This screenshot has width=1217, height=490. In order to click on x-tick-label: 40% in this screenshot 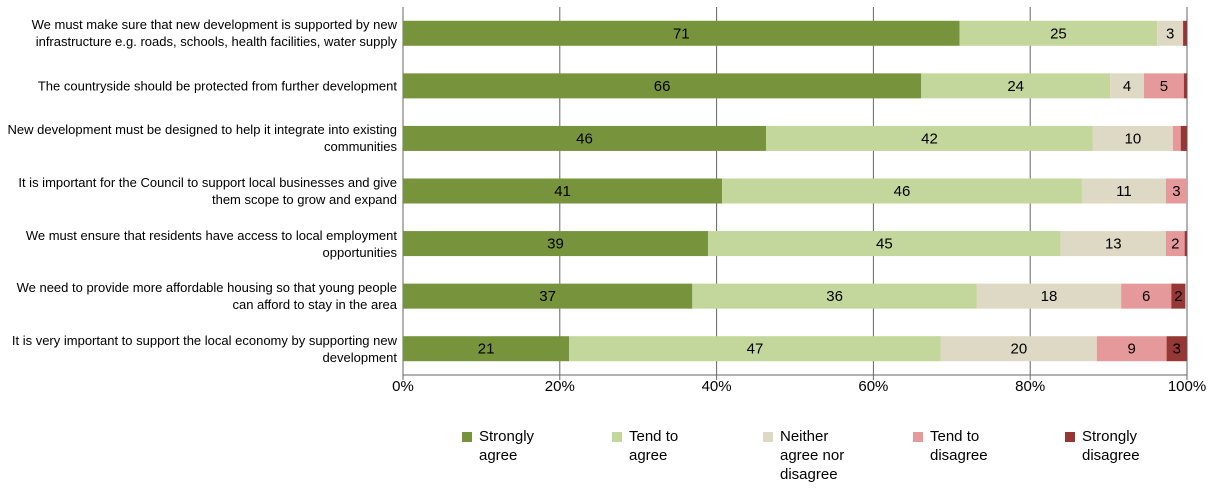, I will do `click(717, 386)`.